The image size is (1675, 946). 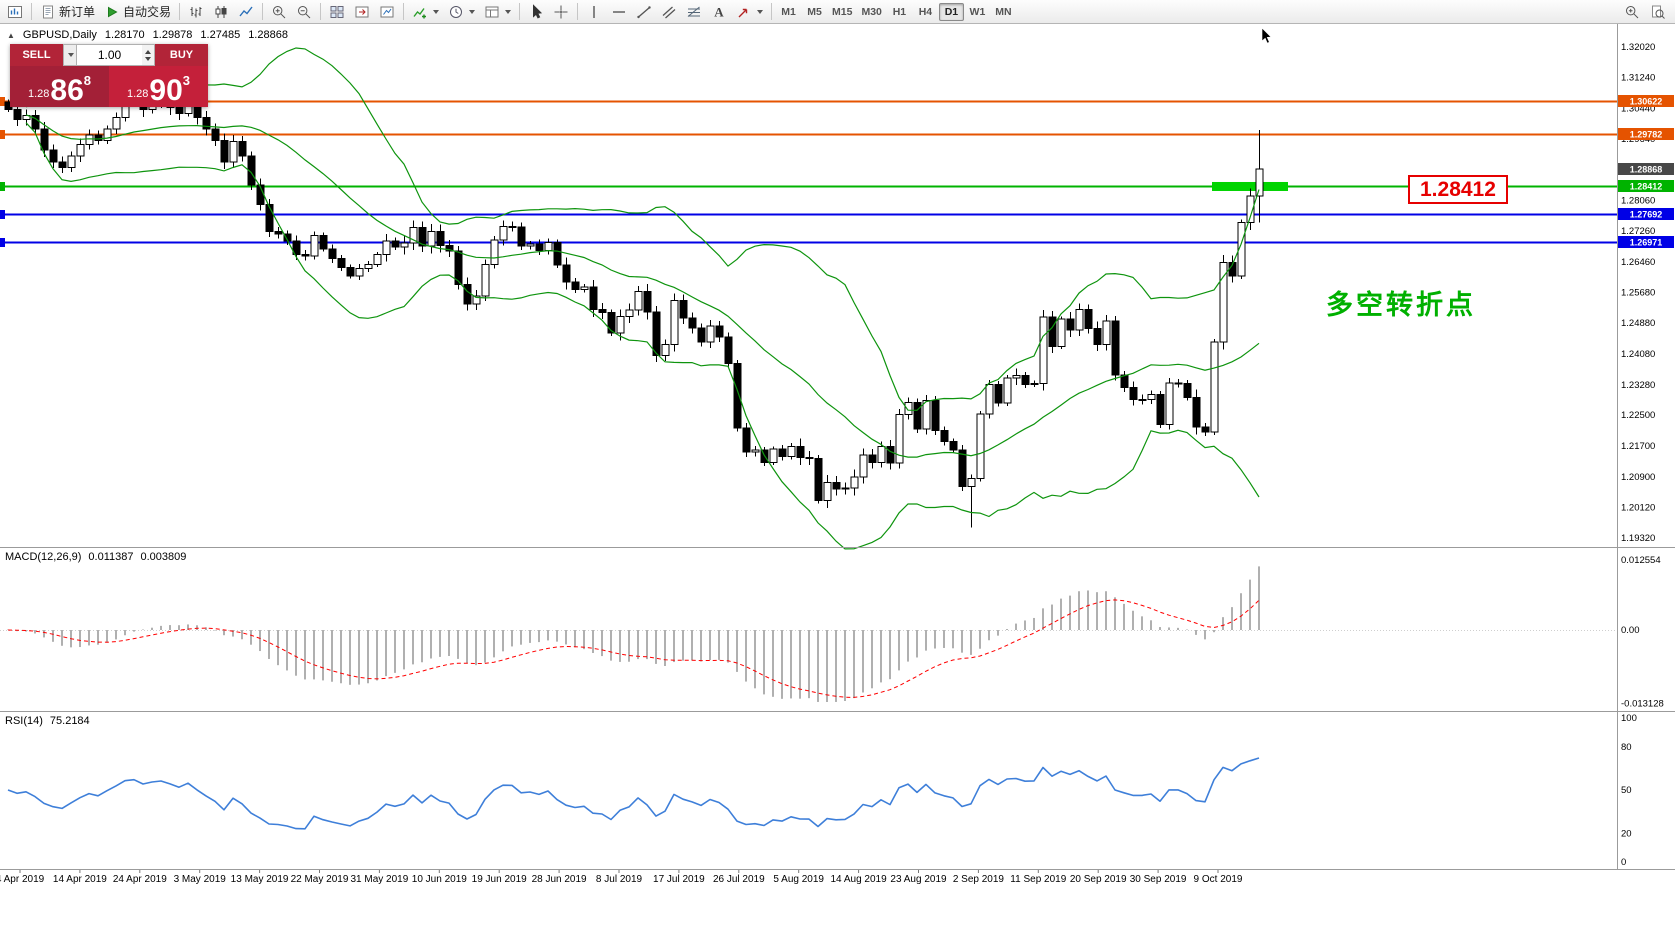 I want to click on line-chart-icon, so click(x=246, y=12).